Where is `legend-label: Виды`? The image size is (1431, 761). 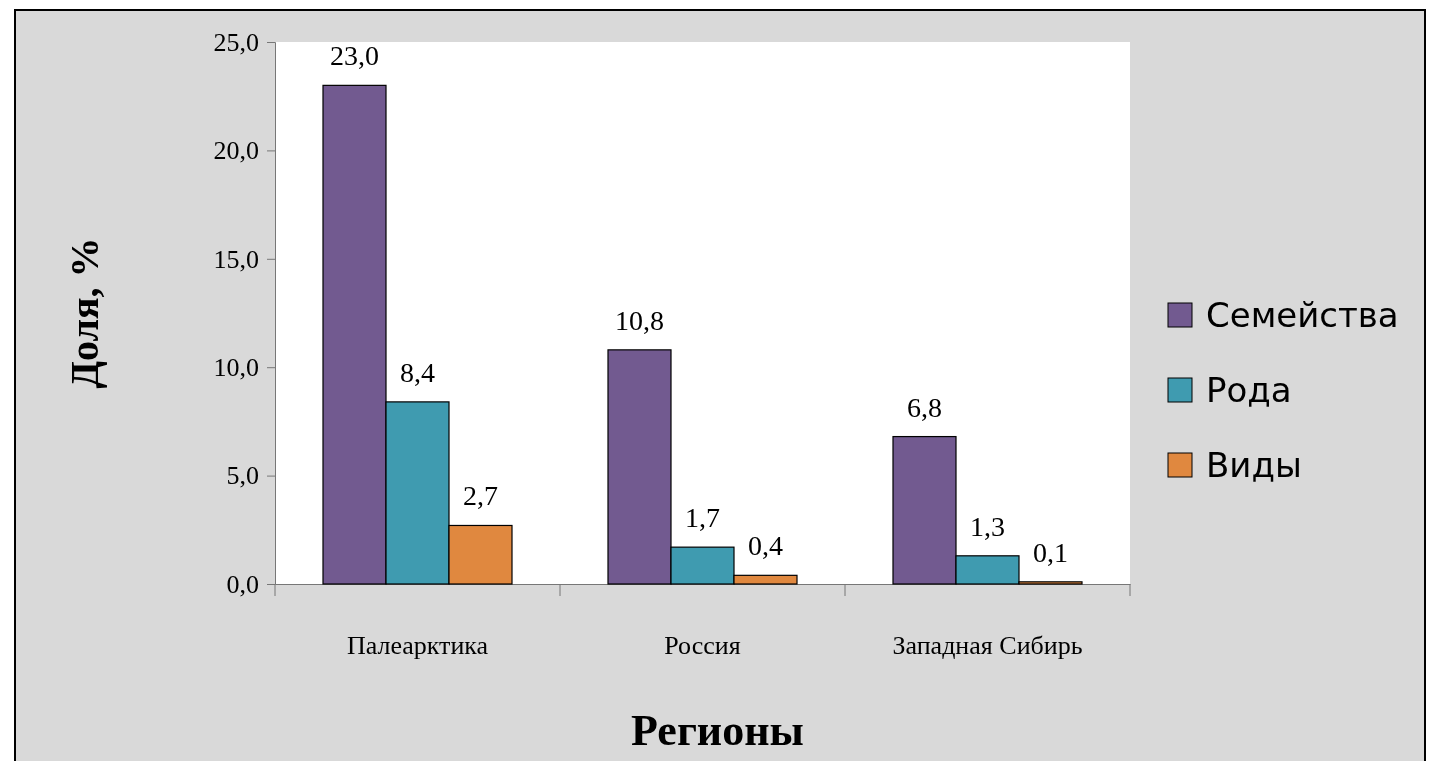
legend-label: Виды is located at coordinates (1254, 465).